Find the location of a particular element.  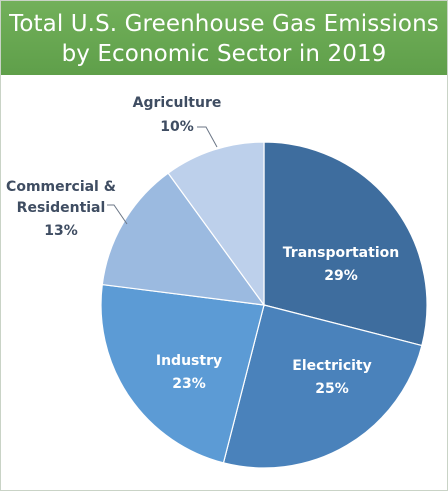

commercial-leader-line is located at coordinates (117, 214).